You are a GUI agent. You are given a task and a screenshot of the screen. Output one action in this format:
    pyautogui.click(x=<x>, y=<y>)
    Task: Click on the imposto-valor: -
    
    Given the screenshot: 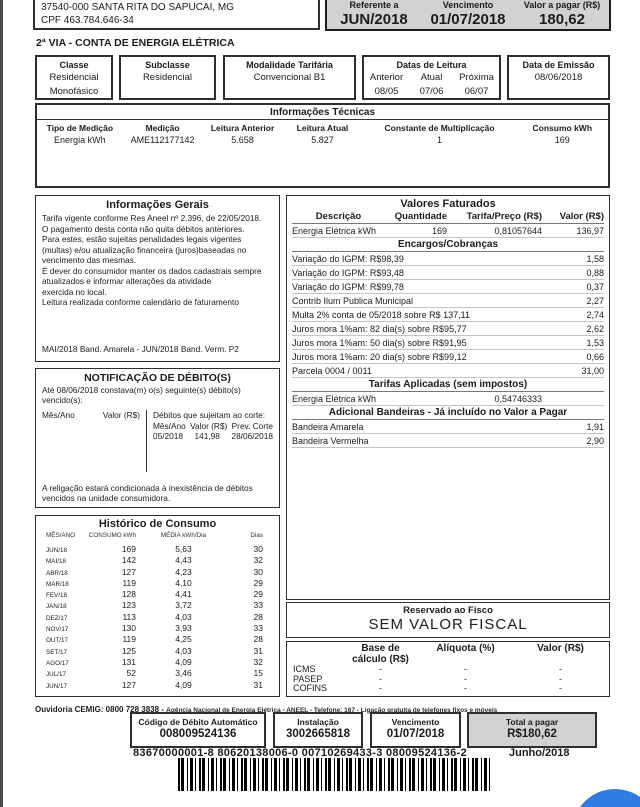 What is the action you would take?
    pyautogui.click(x=560, y=688)
    